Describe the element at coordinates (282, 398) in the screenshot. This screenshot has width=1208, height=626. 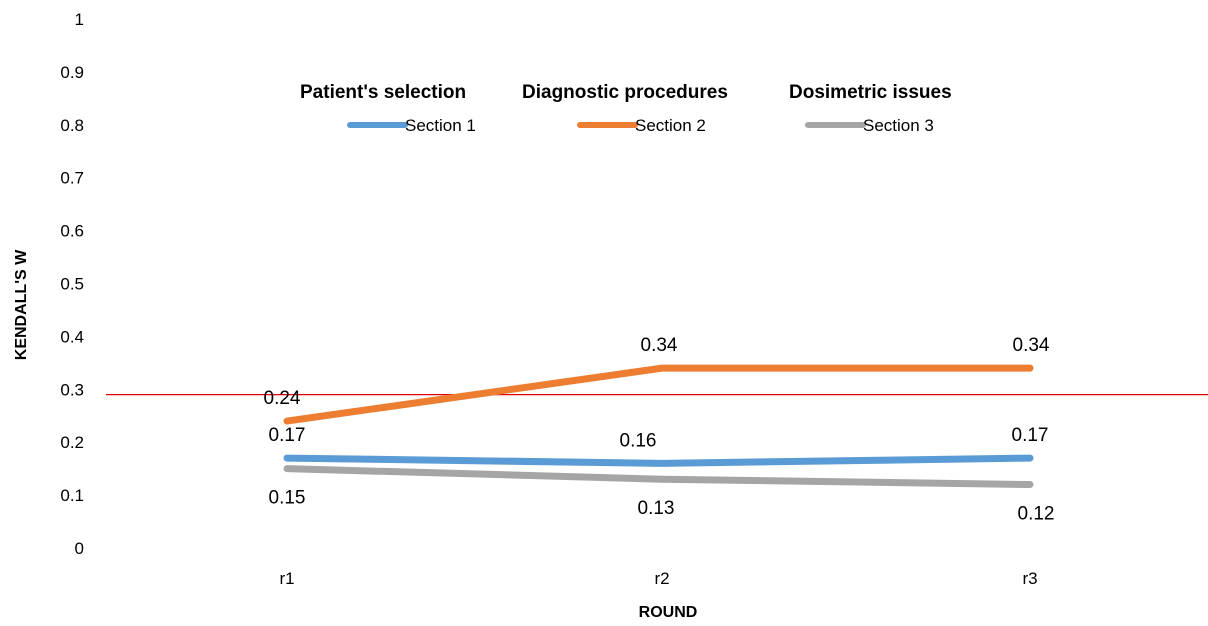
I see `data-label: 0.24` at that location.